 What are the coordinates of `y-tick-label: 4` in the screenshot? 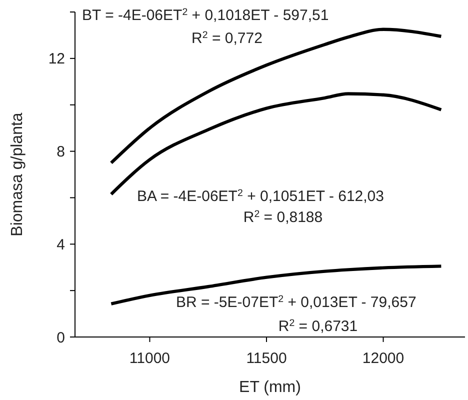 It's located at (60, 245).